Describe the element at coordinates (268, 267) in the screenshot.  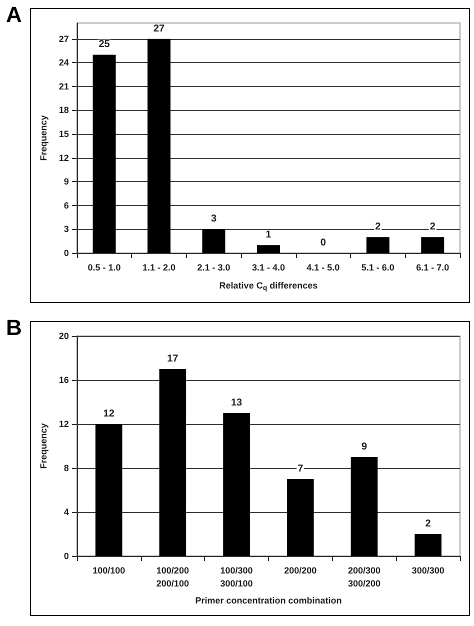
I see `x-tick-label: 3.1 - 4.0` at that location.